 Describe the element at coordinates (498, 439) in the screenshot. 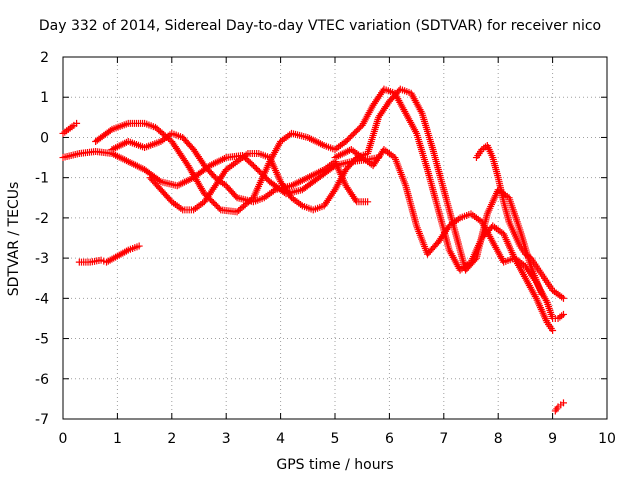

I see `x-tick-label: 8` at that location.